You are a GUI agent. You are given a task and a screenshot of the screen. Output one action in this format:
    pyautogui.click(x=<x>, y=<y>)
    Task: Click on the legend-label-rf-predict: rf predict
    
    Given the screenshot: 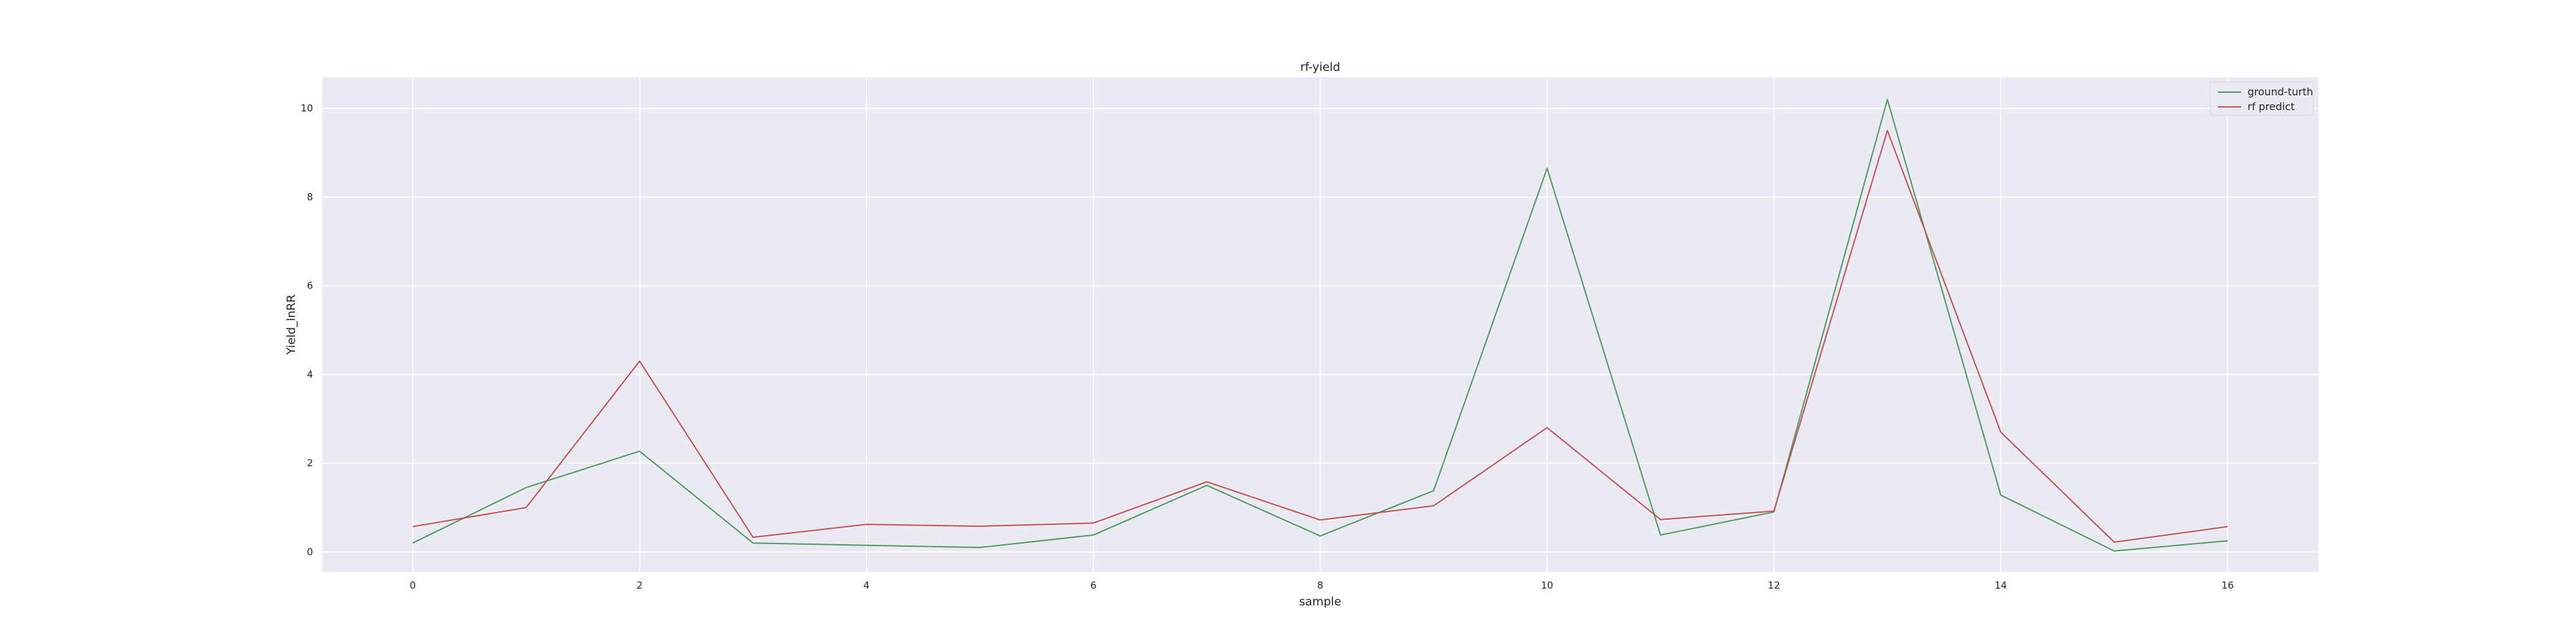 What is the action you would take?
    pyautogui.click(x=2271, y=107)
    